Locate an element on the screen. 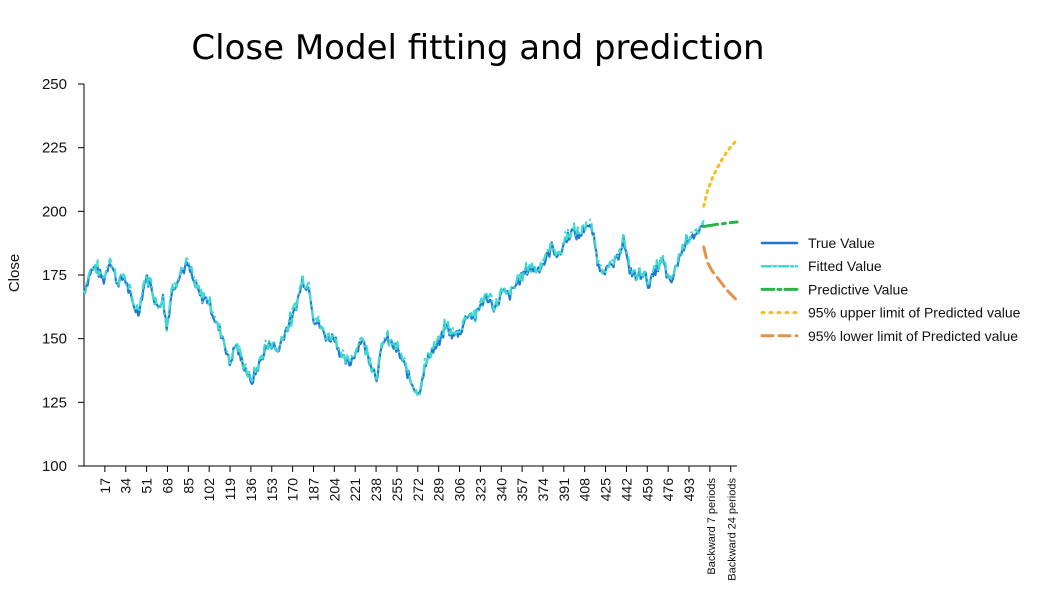  x-tick-label: 306 is located at coordinates (460, 490).